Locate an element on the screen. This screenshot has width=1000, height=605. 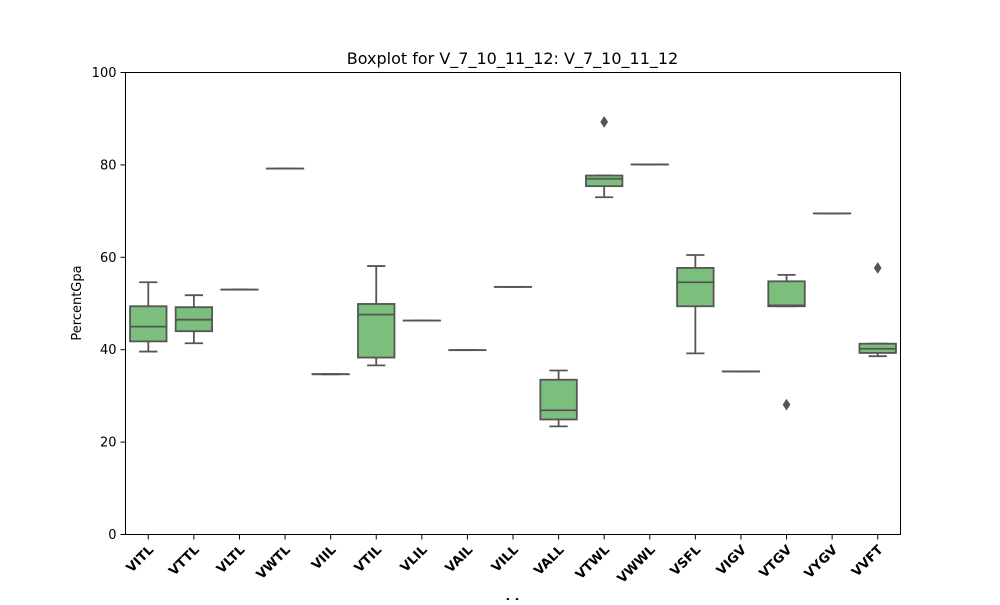
x-tick-label: VTTL is located at coordinates (184, 561).